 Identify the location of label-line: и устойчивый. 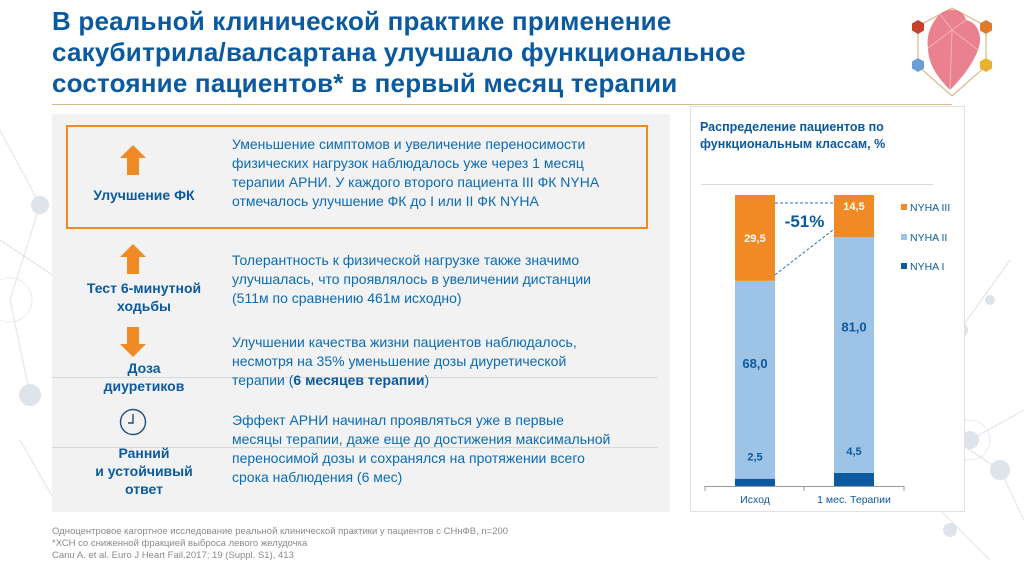
(144, 471).